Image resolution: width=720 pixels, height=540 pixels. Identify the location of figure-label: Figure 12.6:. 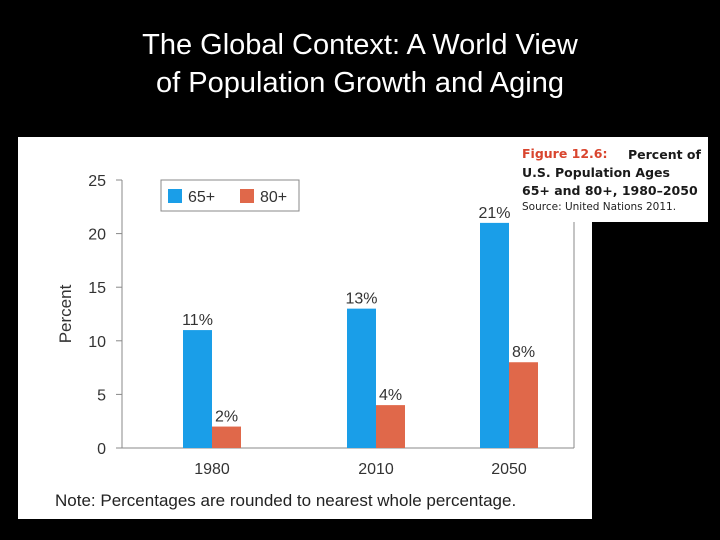
(565, 153).